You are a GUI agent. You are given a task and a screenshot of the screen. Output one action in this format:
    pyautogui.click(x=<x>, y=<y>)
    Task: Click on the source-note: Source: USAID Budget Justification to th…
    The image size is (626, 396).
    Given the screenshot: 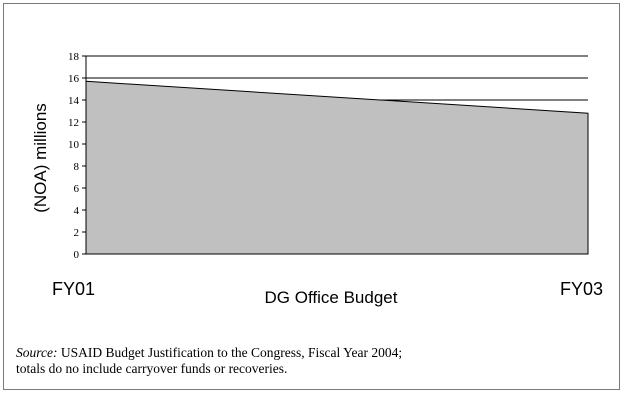 What is the action you would take?
    pyautogui.click(x=316, y=361)
    